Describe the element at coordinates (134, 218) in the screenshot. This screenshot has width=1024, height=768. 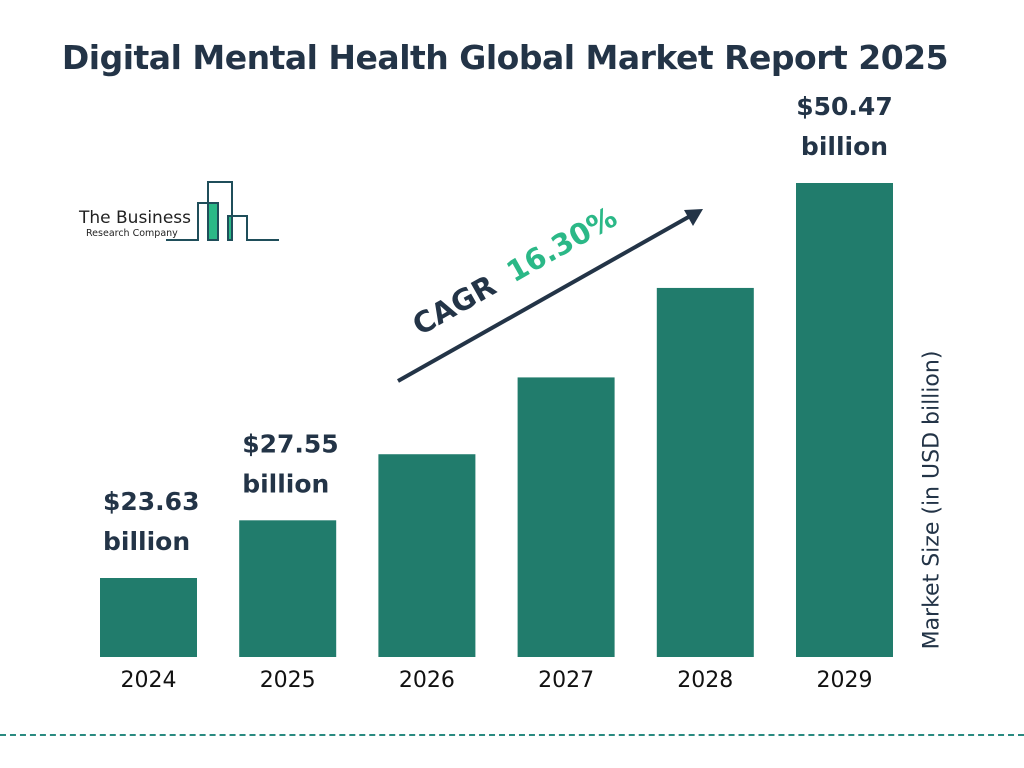
I see `logo-line1: The Business` at that location.